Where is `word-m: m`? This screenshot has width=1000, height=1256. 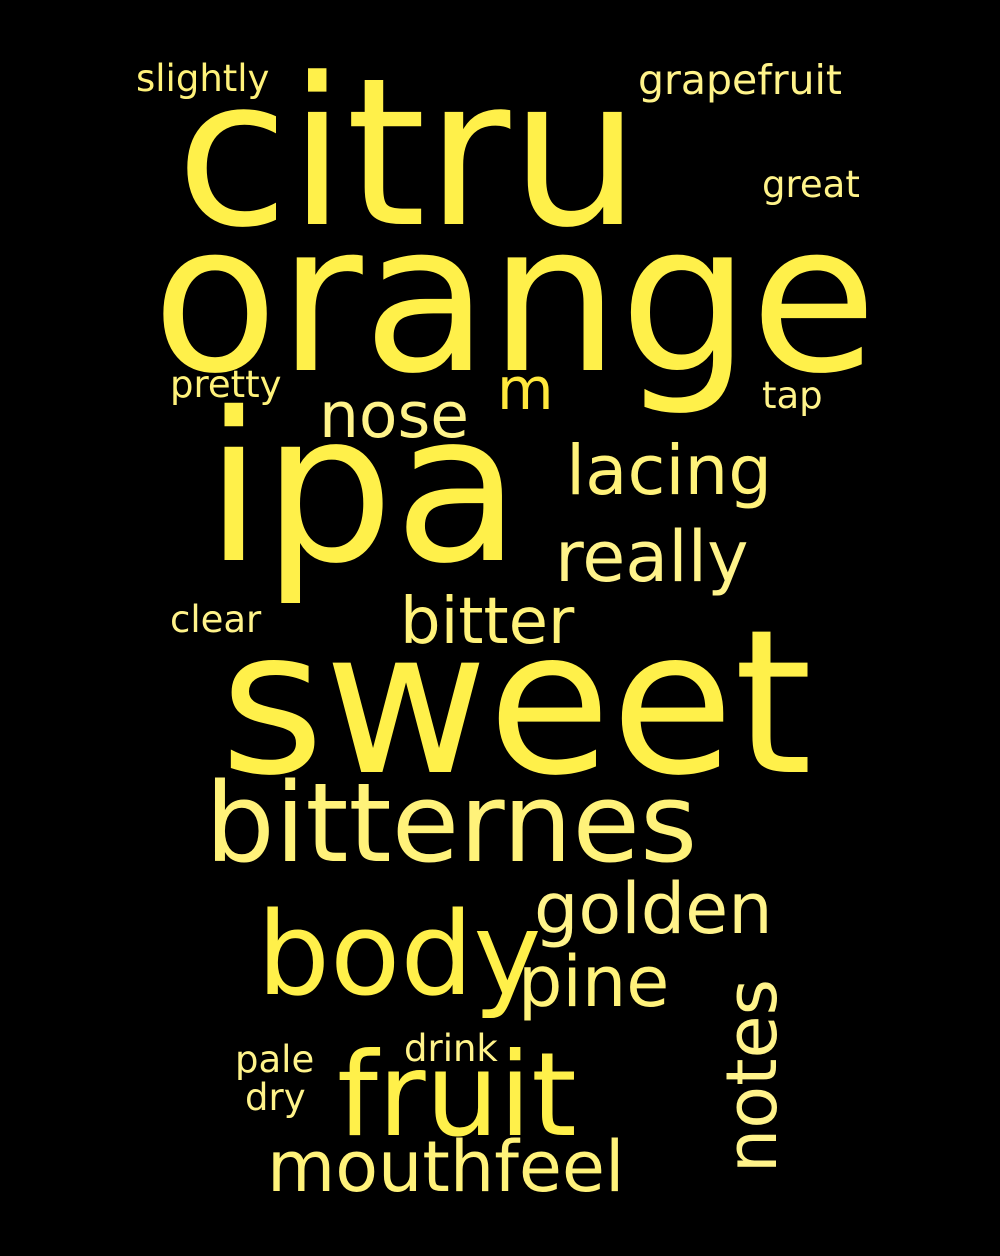
word-m: m is located at coordinates (525, 389).